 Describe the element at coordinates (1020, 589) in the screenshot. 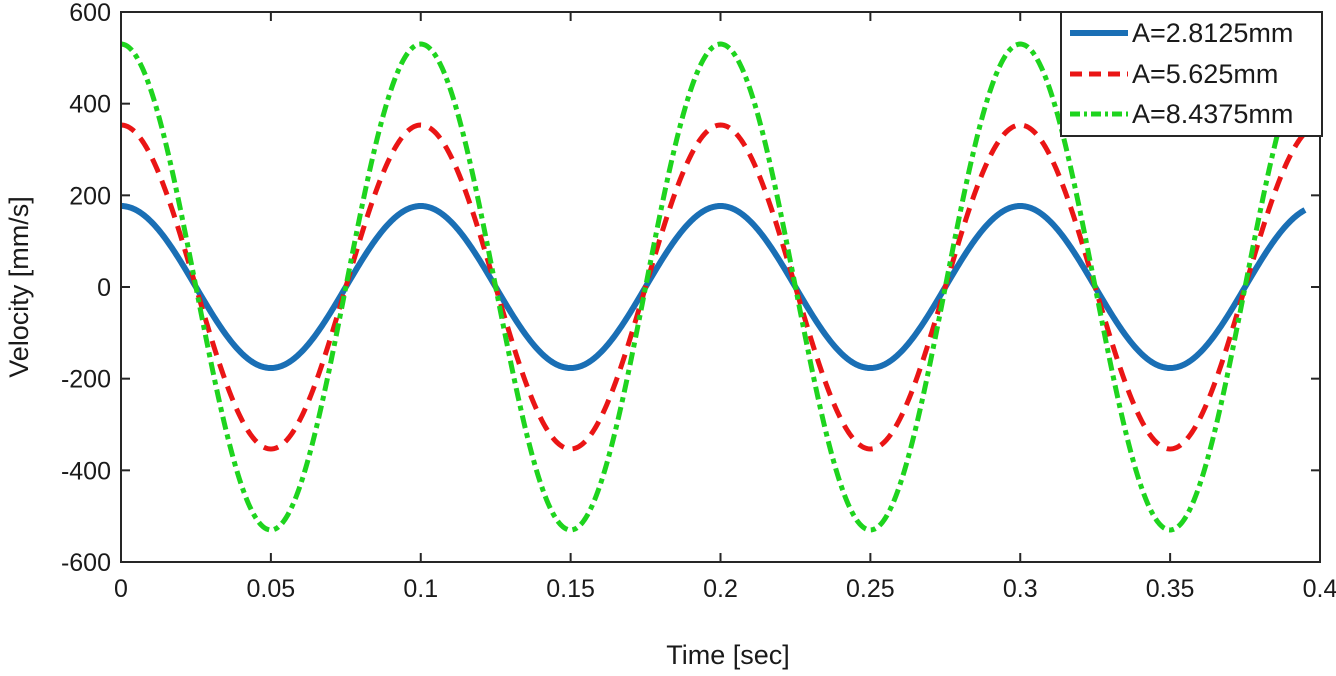

I see `x-tick-label: 0.3` at that location.